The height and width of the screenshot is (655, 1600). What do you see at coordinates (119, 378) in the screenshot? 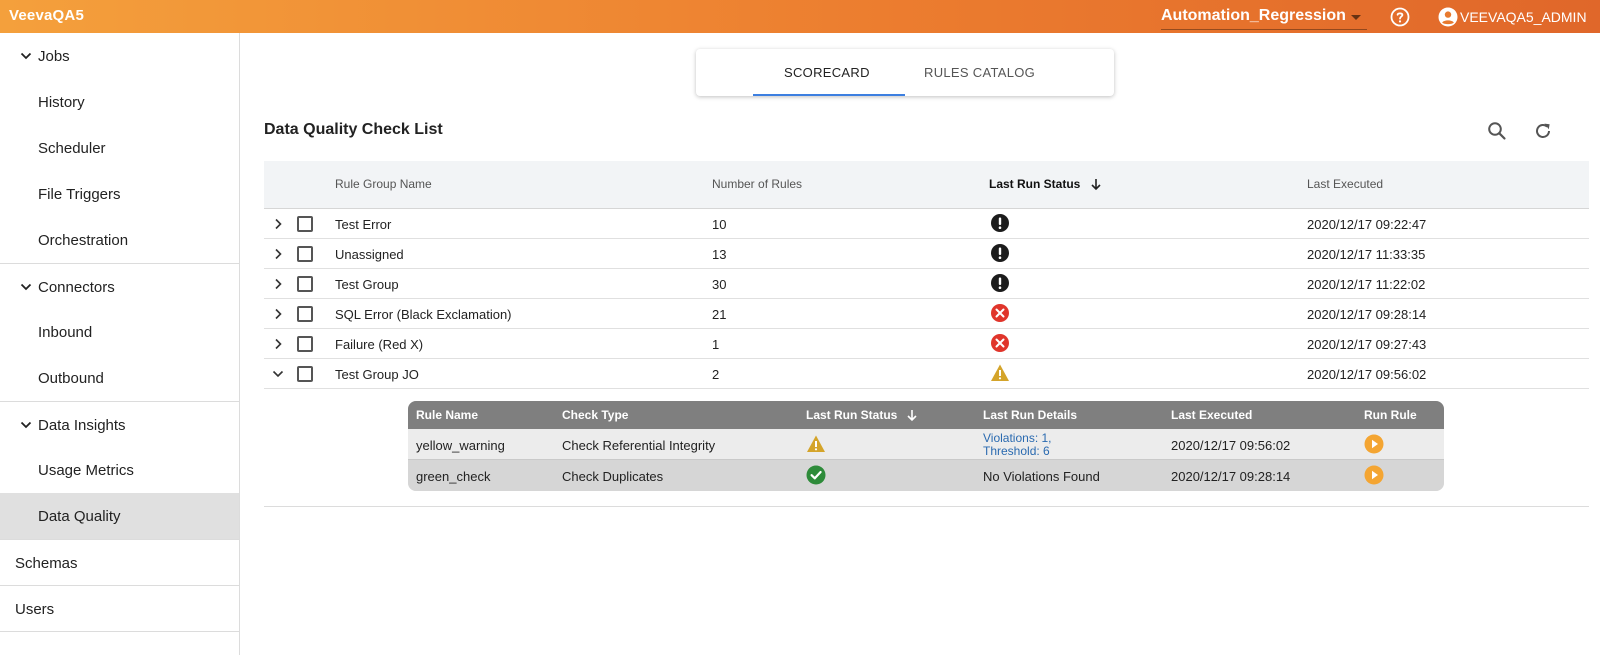
I see `sidebar-item-outbound: Outbound` at bounding box center [119, 378].